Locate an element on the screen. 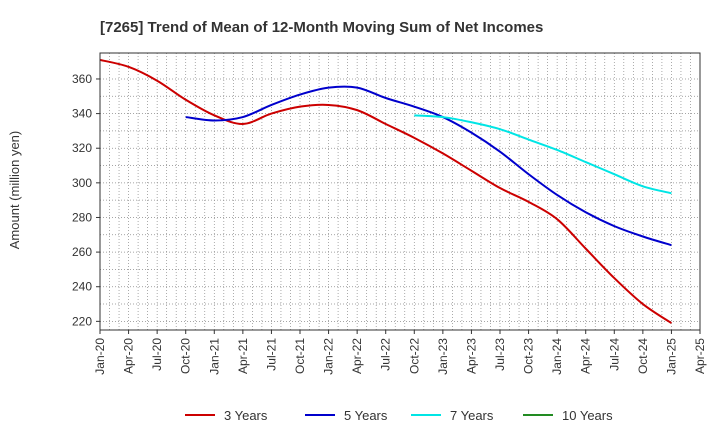 This screenshot has height=440, width=720. y-tick-label: 220 is located at coordinates (82, 321).